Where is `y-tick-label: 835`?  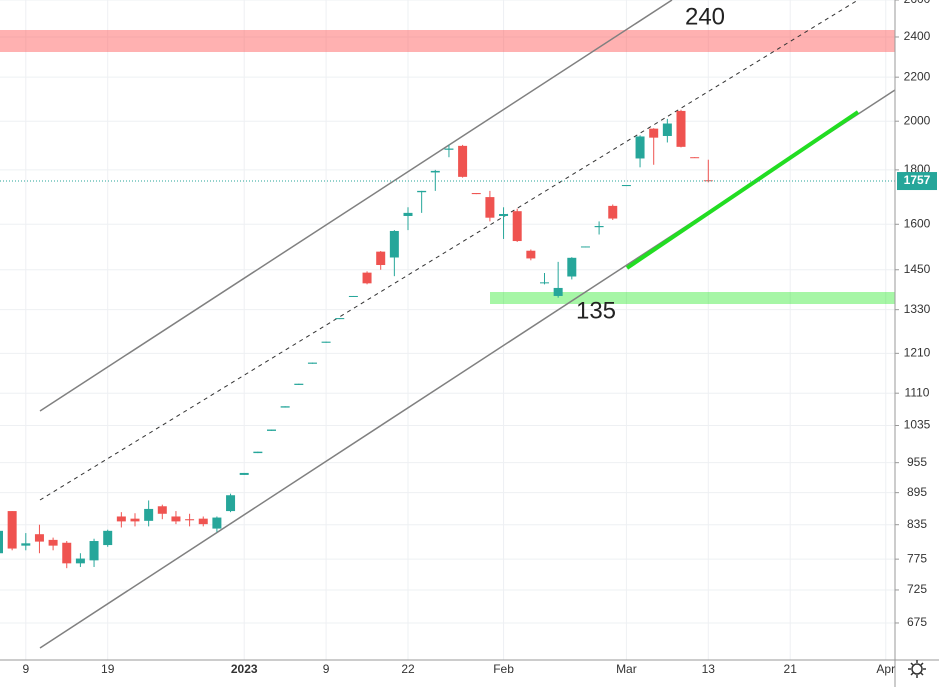 y-tick-label: 835 is located at coordinates (917, 524).